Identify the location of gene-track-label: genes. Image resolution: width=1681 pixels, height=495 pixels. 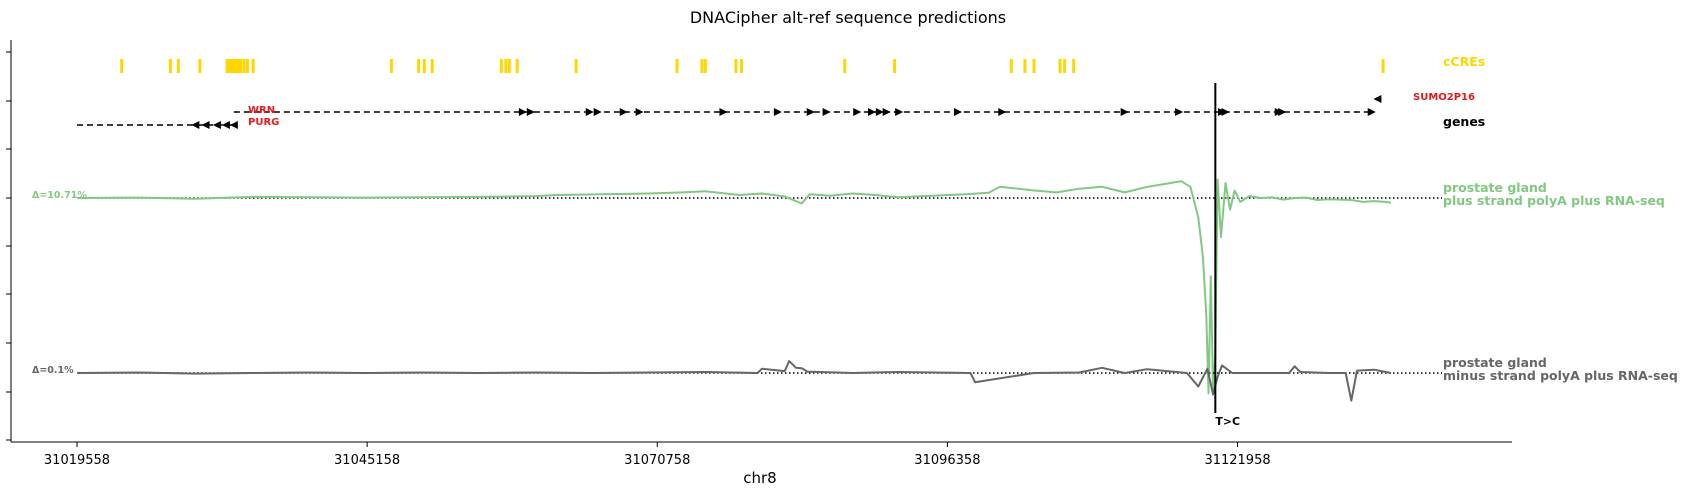
(1464, 121).